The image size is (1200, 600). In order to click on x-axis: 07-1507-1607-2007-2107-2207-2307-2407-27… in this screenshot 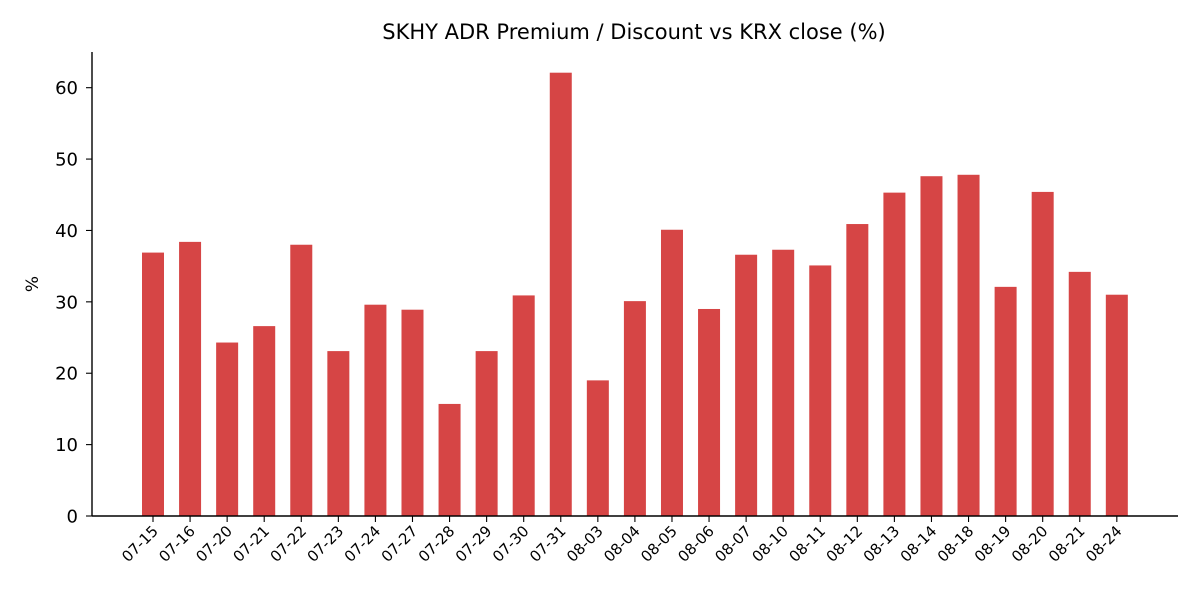, I will do `click(635, 540)`.